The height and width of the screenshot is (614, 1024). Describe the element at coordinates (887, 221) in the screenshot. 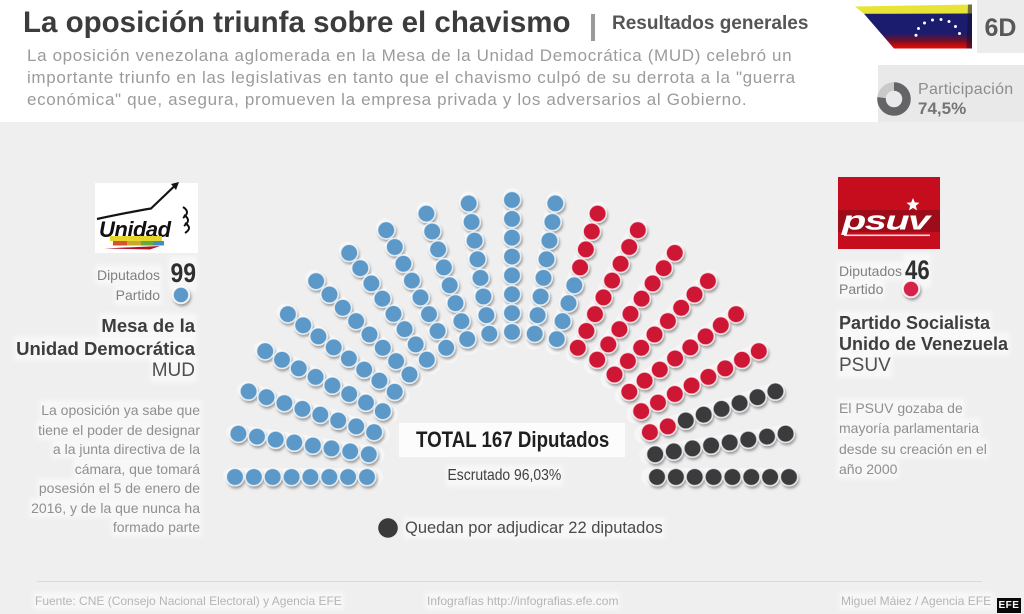

I see `svg-text: psuv` at that location.